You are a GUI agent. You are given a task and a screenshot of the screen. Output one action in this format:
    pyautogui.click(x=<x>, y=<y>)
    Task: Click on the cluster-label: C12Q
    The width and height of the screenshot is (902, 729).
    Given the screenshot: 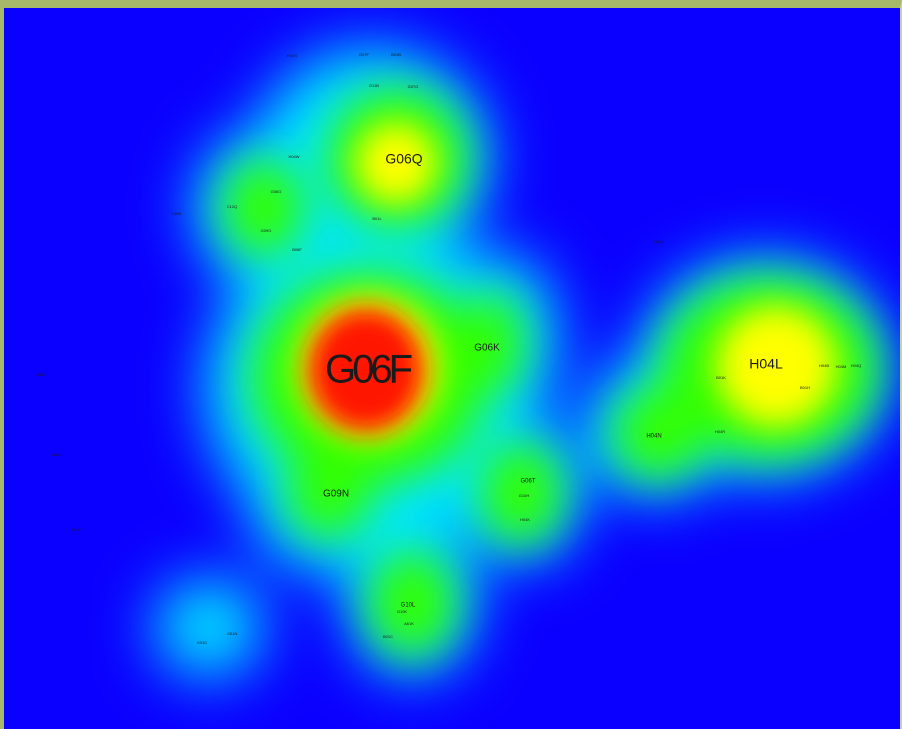 What is the action you would take?
    pyautogui.click(x=232, y=206)
    